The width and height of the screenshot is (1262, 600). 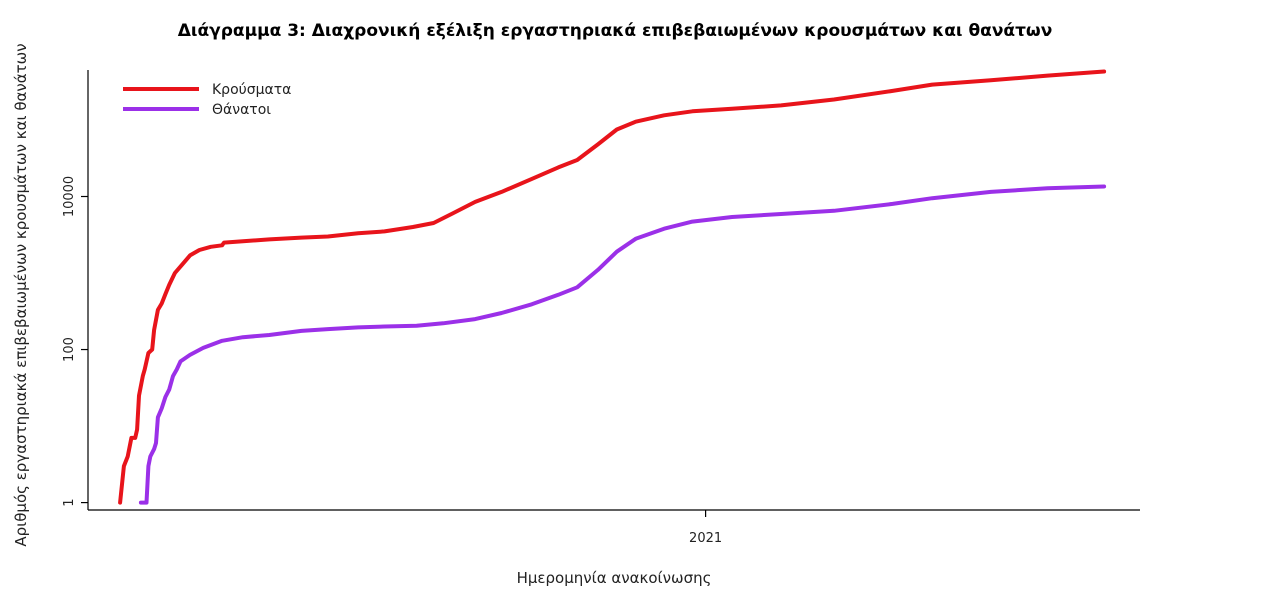 I want to click on legend-label-2: Θάνατοι, so click(x=241, y=110).